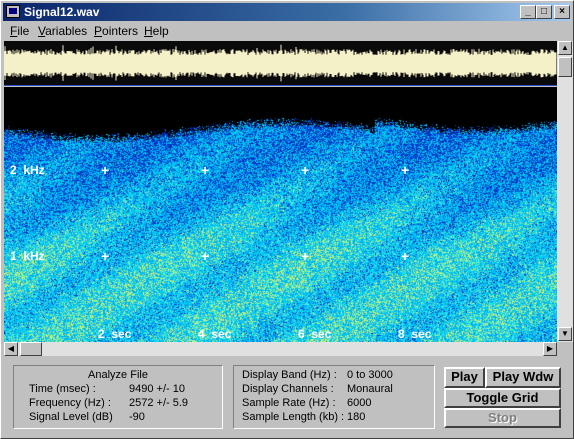 This screenshot has width=574, height=439. I want to click on waveform-display, so click(280, 63).